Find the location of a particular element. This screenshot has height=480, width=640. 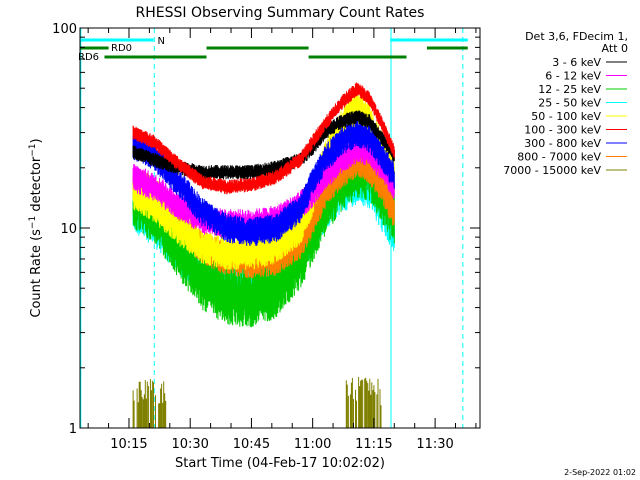

flag-label-rd6: RD6 is located at coordinates (88, 57).